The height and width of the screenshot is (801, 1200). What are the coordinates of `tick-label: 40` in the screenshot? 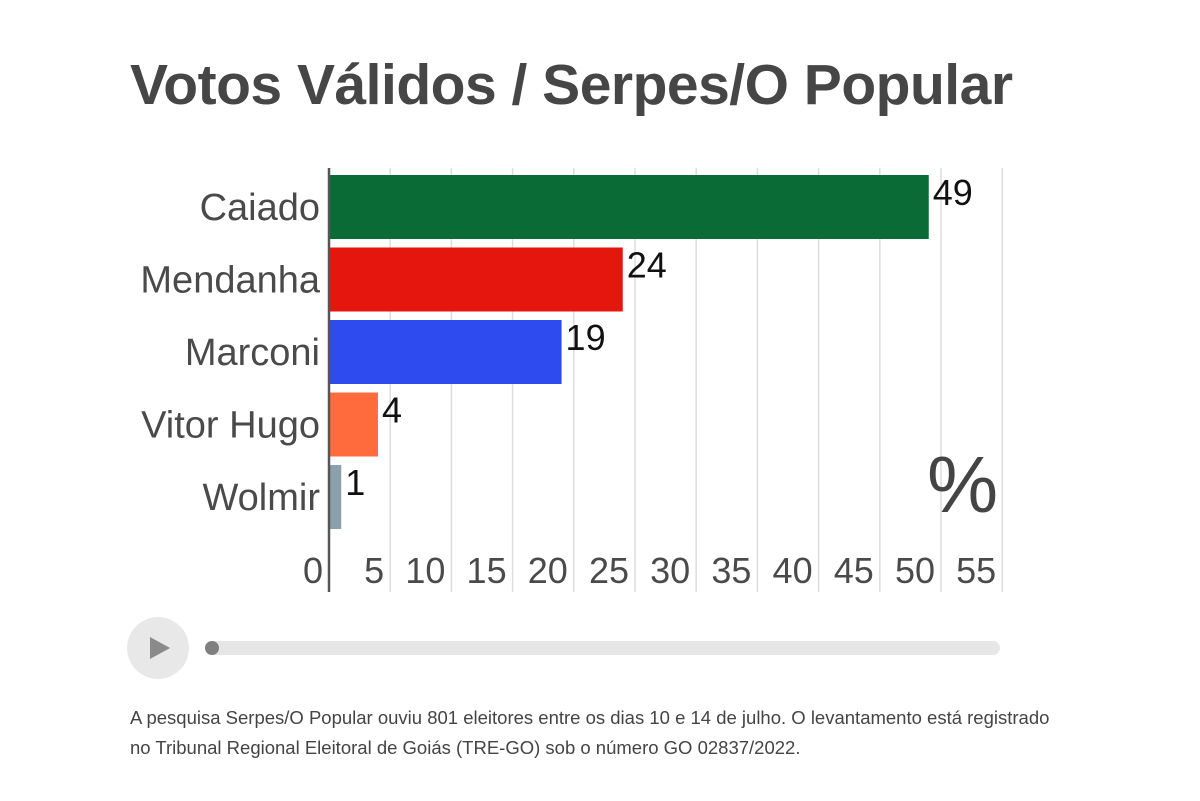 It's located at (793, 570).